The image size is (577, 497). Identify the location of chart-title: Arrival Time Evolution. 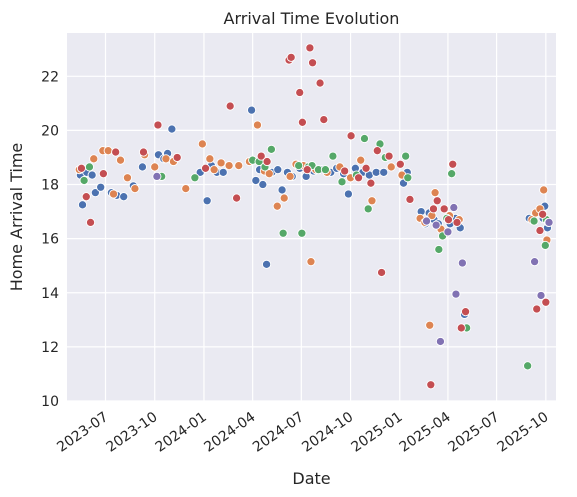
(312, 18).